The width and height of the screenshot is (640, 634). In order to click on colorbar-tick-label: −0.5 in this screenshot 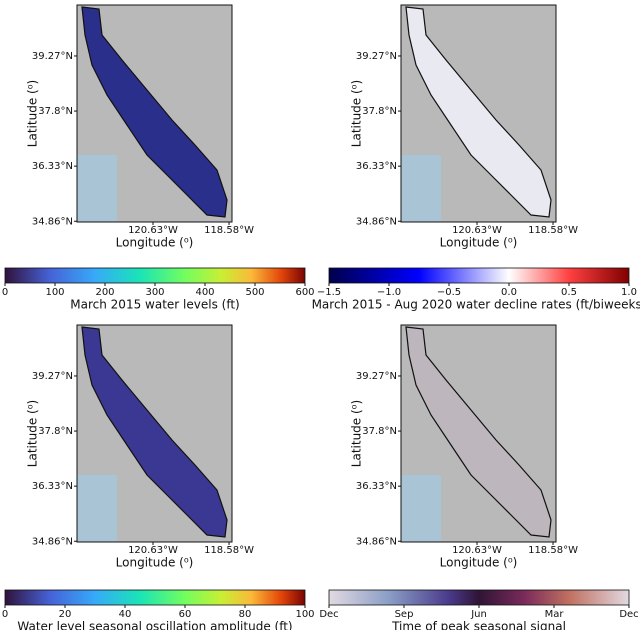, I will do `click(449, 292)`.